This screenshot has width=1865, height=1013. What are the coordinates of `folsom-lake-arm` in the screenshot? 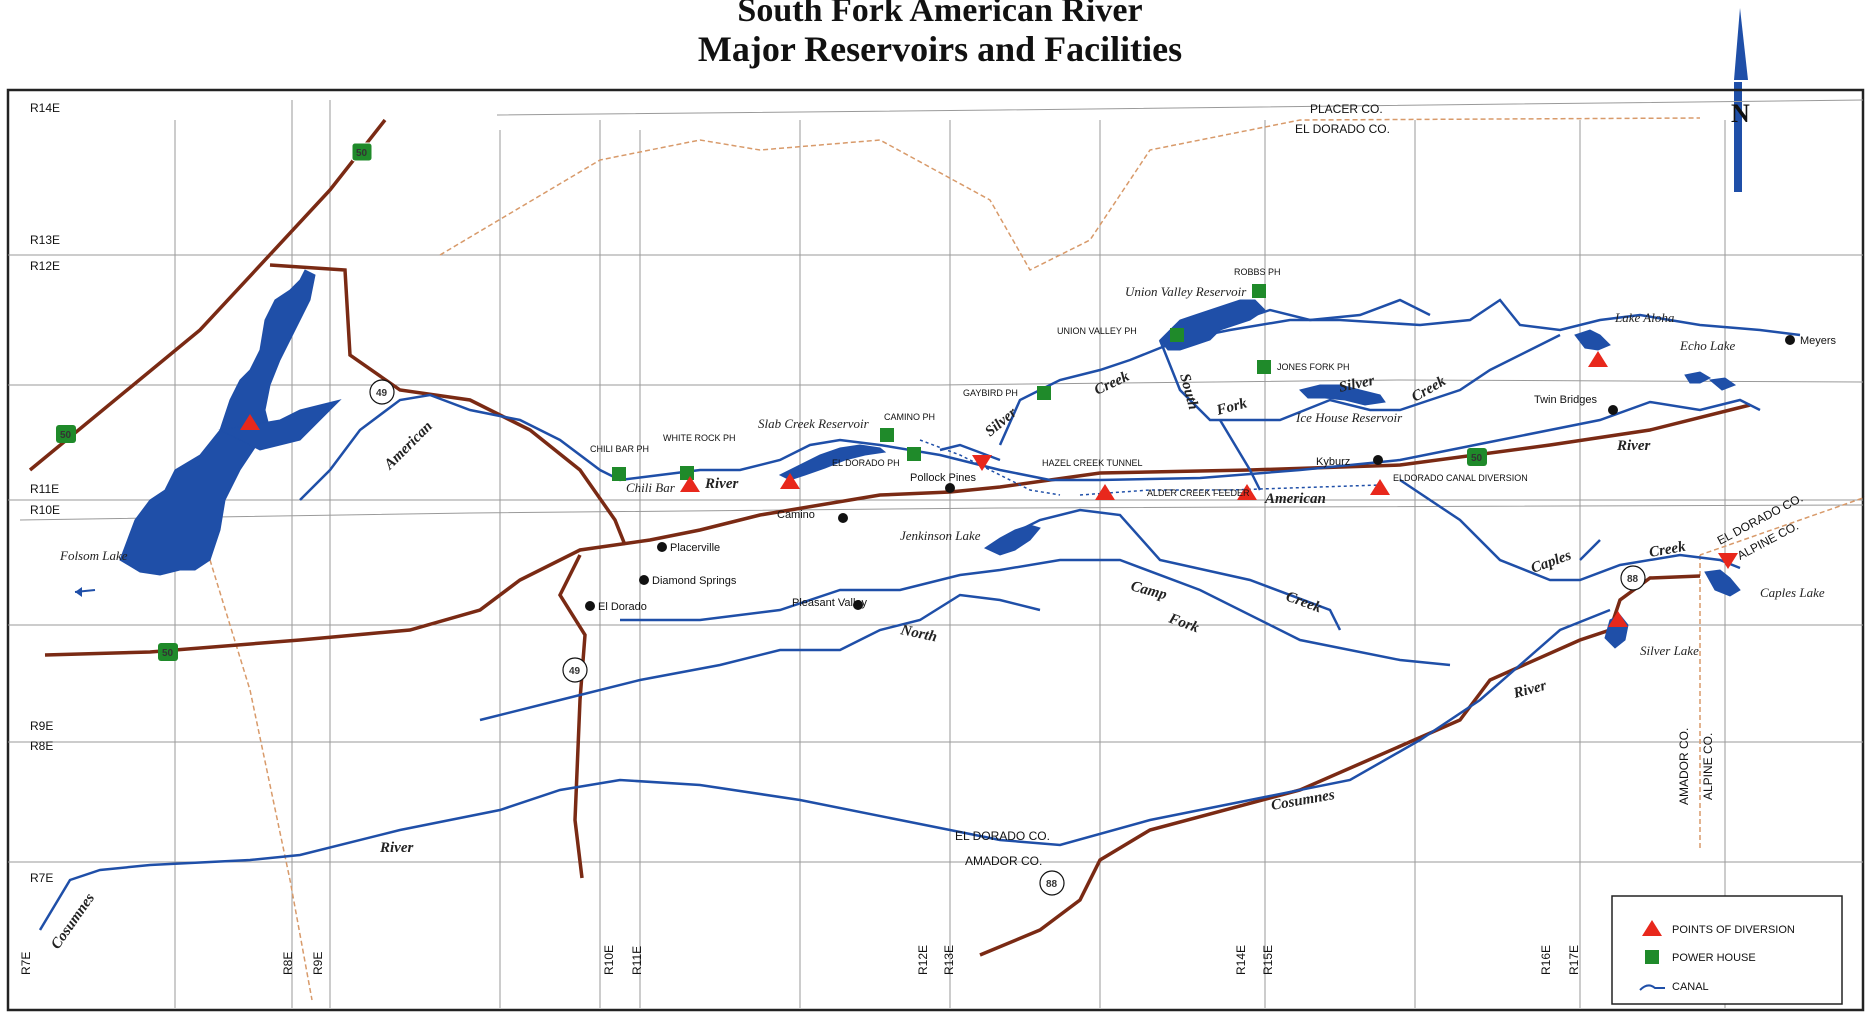 It's located at (280, 425).